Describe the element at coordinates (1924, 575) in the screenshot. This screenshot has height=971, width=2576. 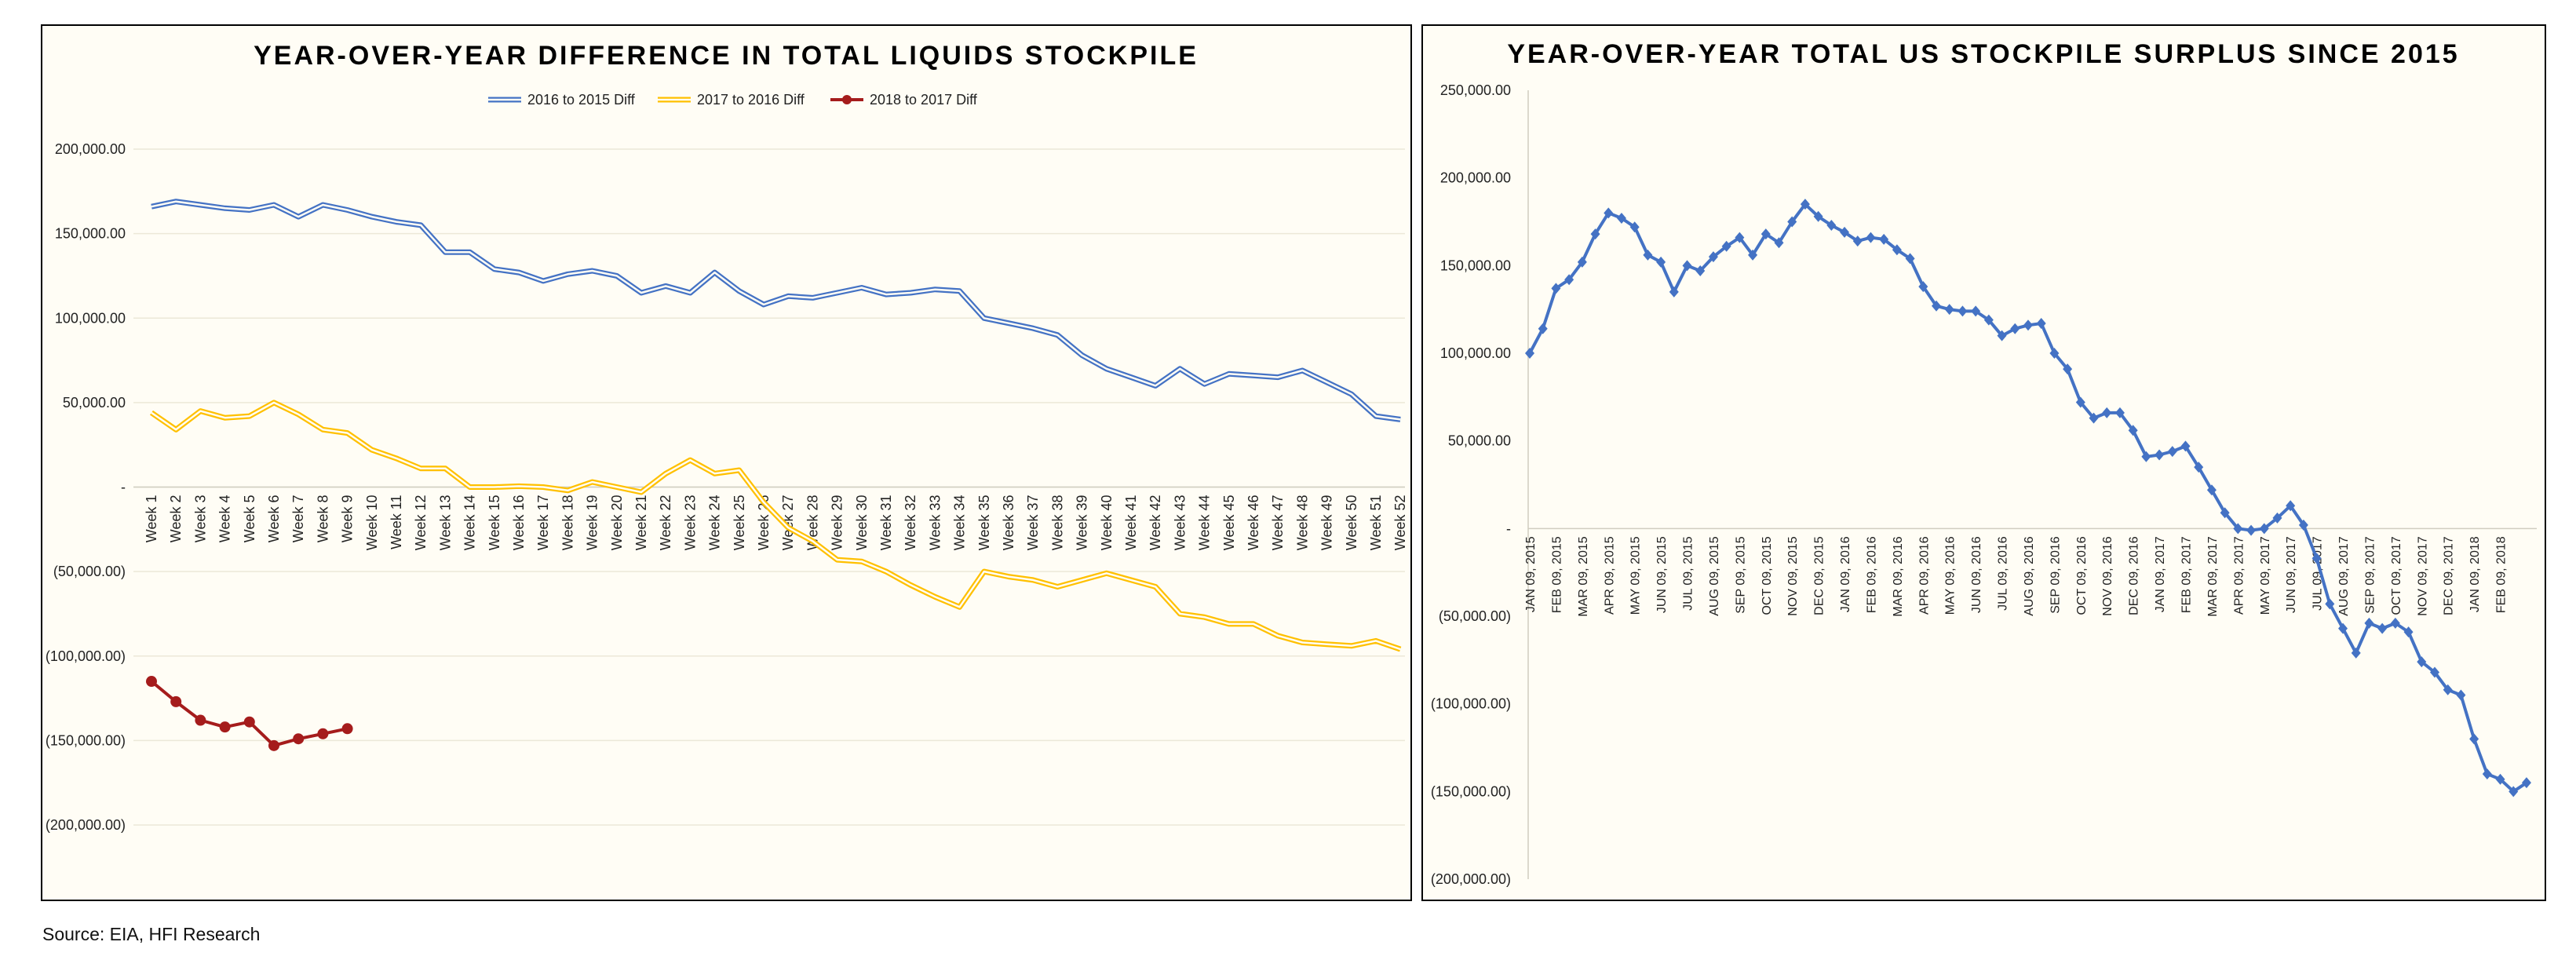
I see `x-tick-label: APR 09, 2016` at that location.